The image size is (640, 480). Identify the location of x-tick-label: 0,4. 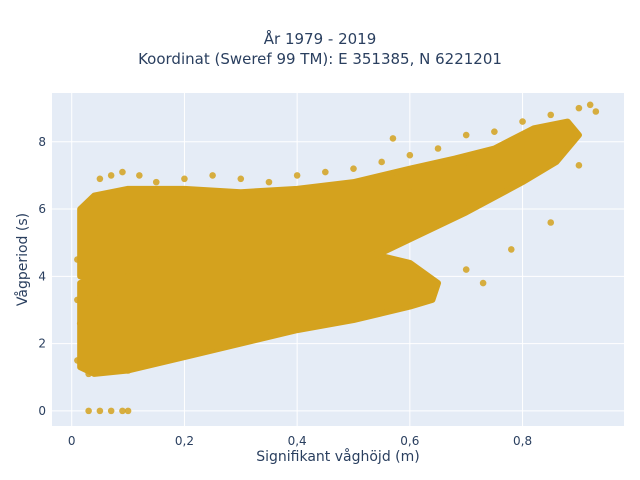
(297, 441).